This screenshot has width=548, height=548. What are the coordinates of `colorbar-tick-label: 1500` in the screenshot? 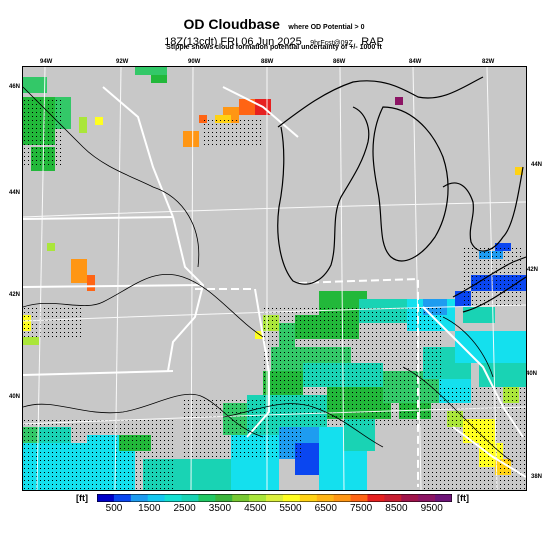 It's located at (149, 508).